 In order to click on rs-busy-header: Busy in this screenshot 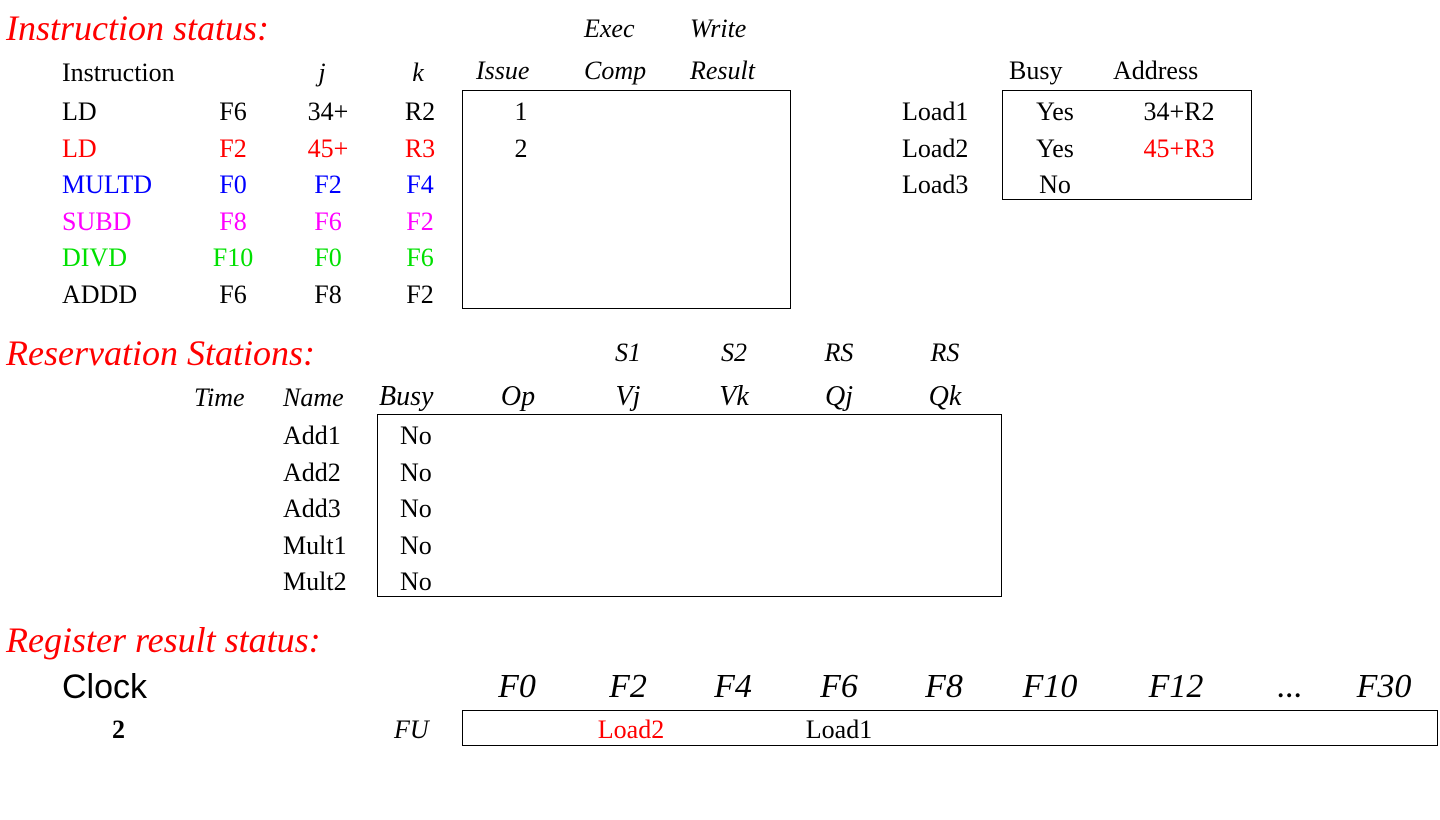, I will do `click(406, 396)`.